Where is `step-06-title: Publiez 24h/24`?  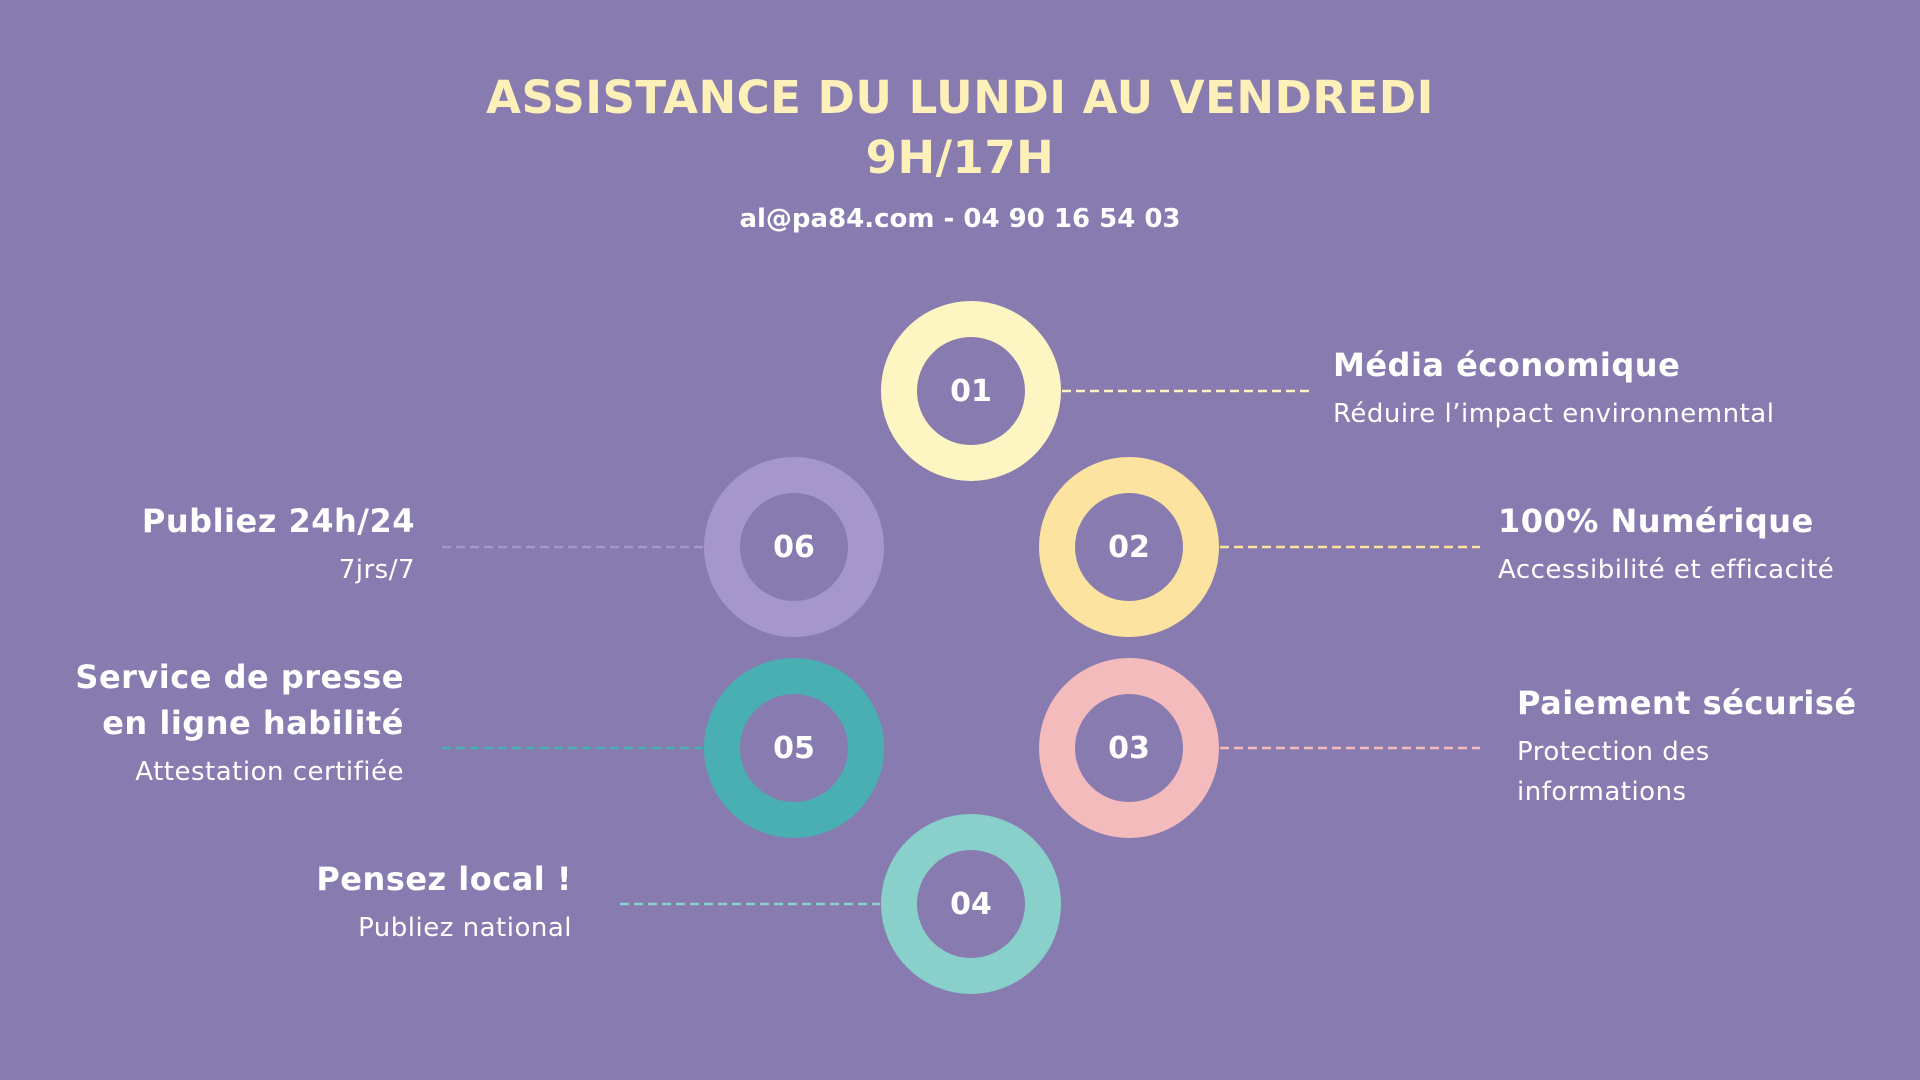 step-06-title: Publiez 24h/24 is located at coordinates (278, 521).